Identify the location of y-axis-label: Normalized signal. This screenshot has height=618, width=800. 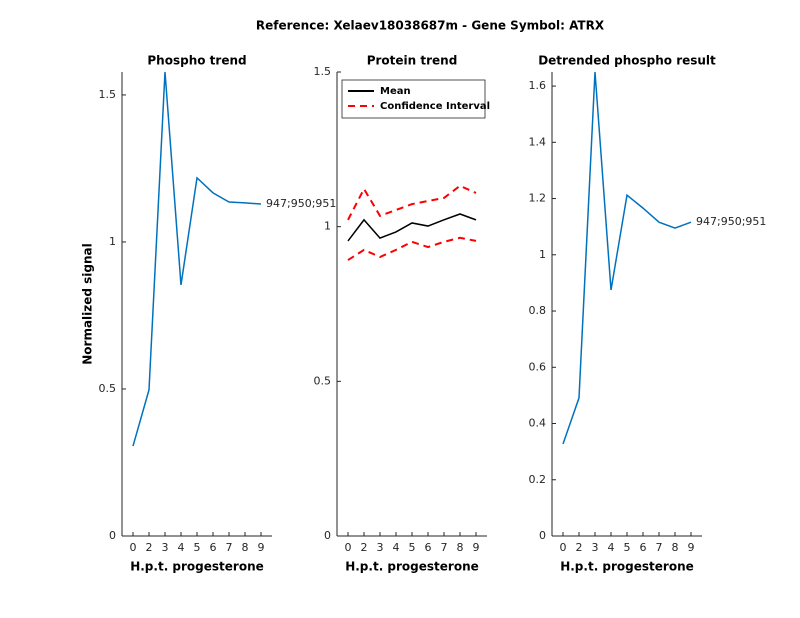
(88, 304).